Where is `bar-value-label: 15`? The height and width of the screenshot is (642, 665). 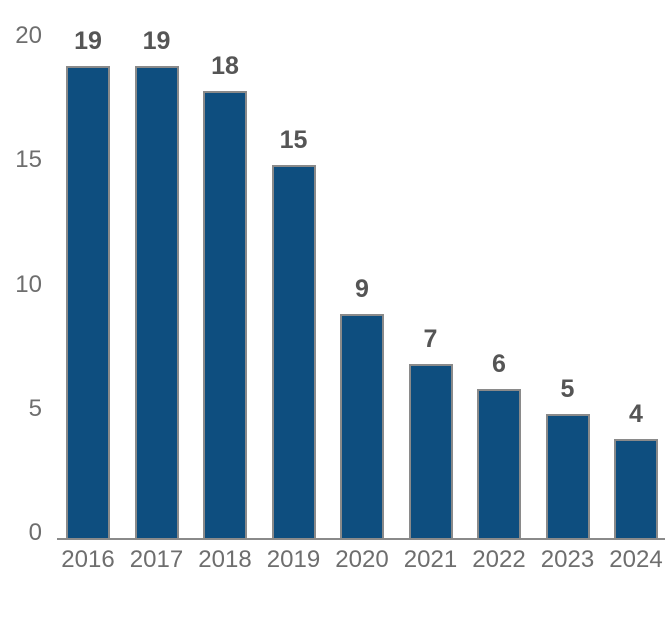 bar-value-label: 15 is located at coordinates (293, 140).